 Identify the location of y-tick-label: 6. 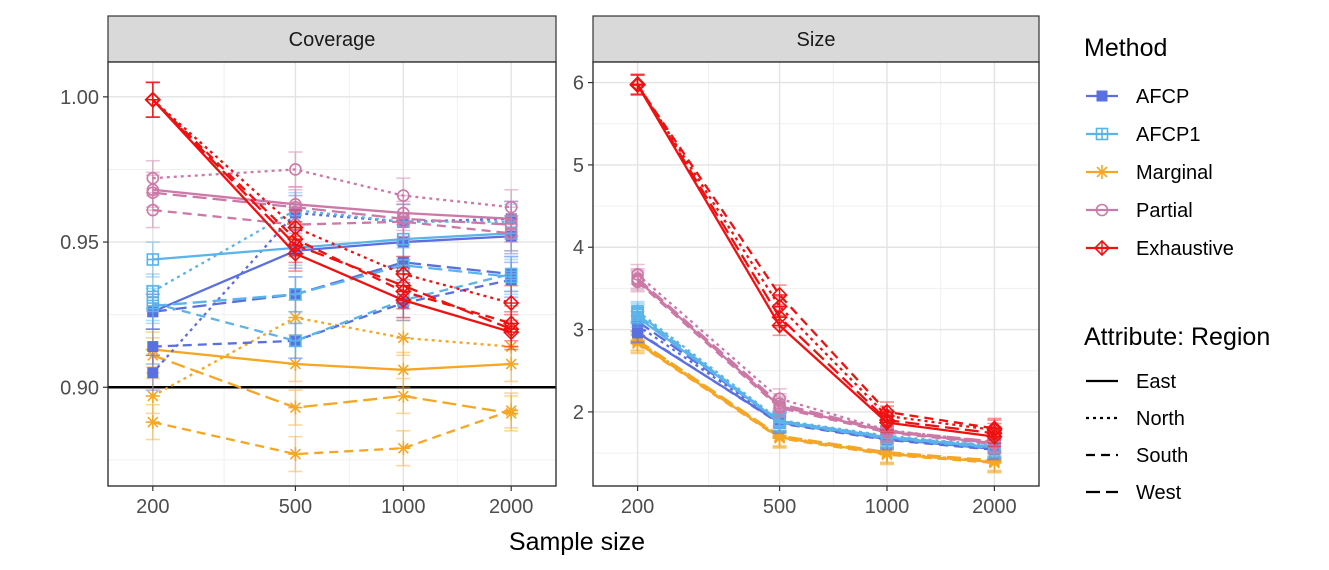
(578, 84).